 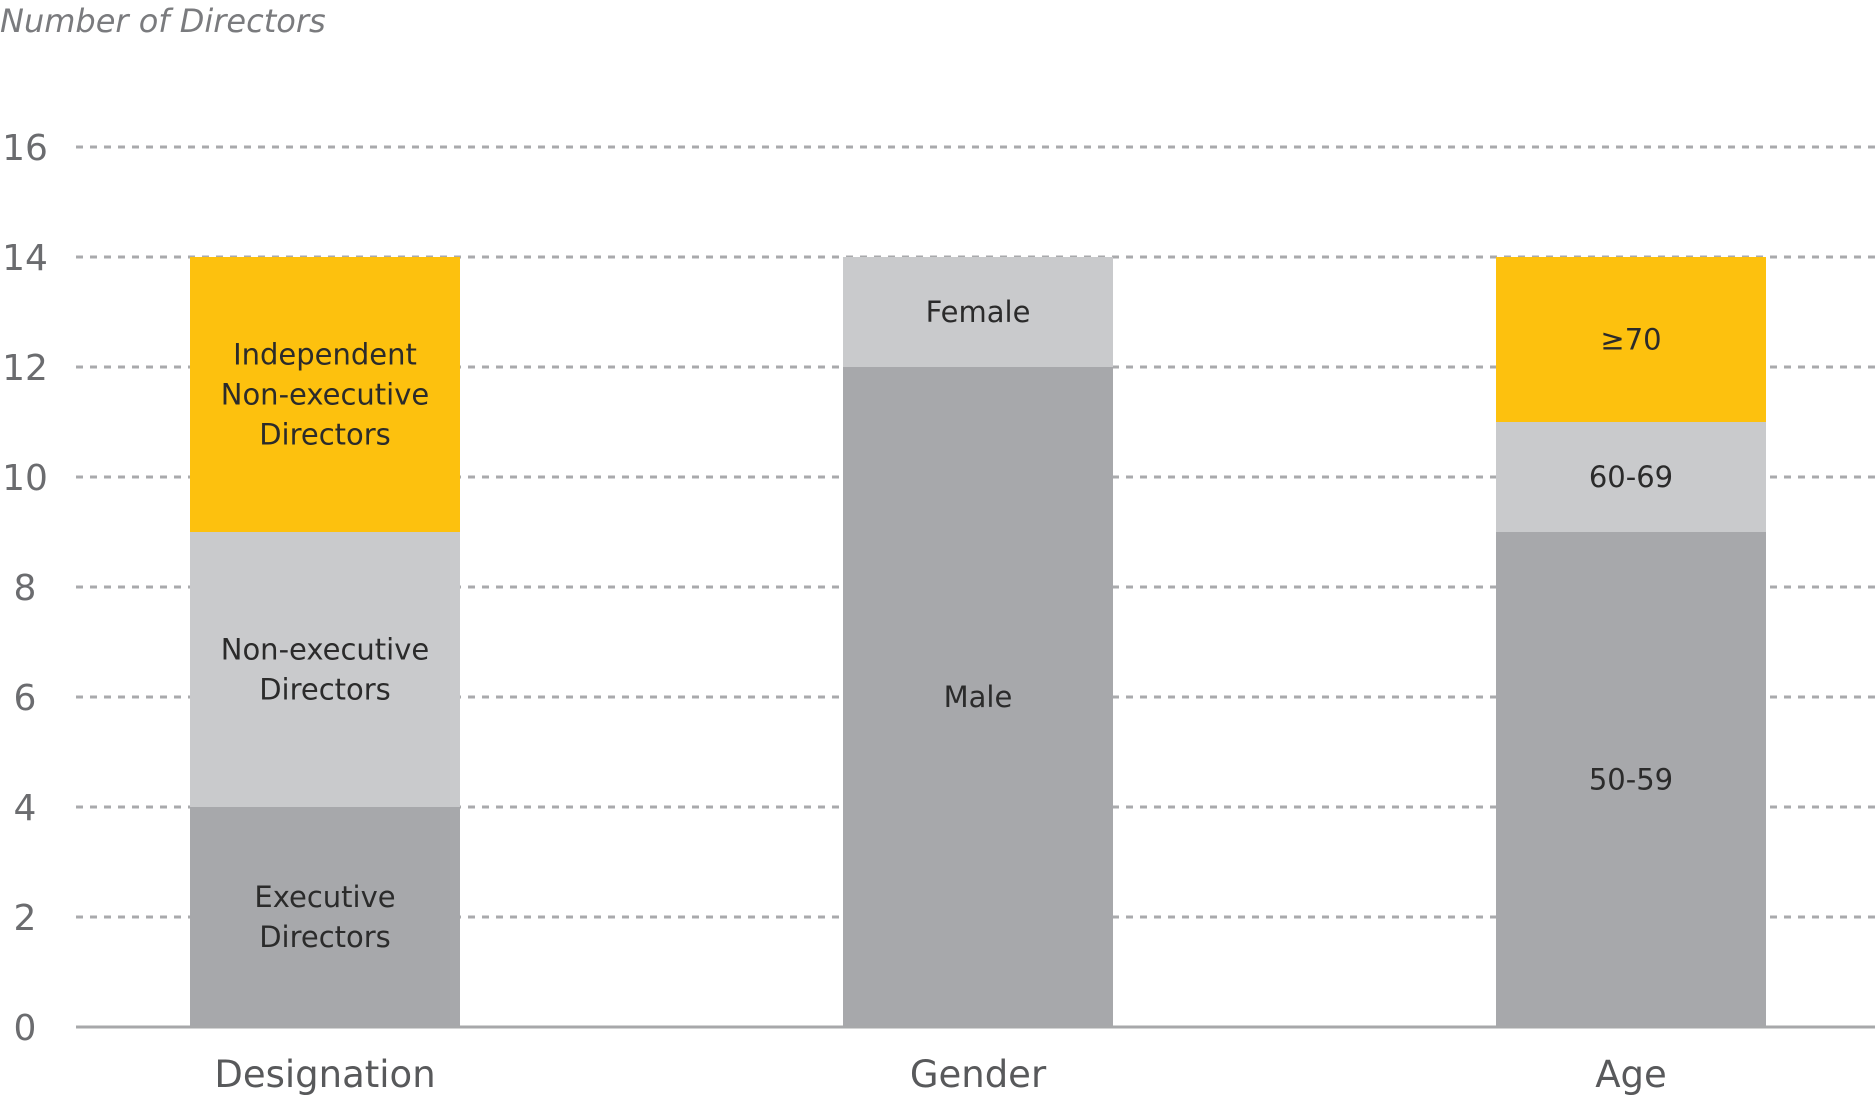 What do you see at coordinates (978, 1074) in the screenshot?
I see `x-tick-label: Gender` at bounding box center [978, 1074].